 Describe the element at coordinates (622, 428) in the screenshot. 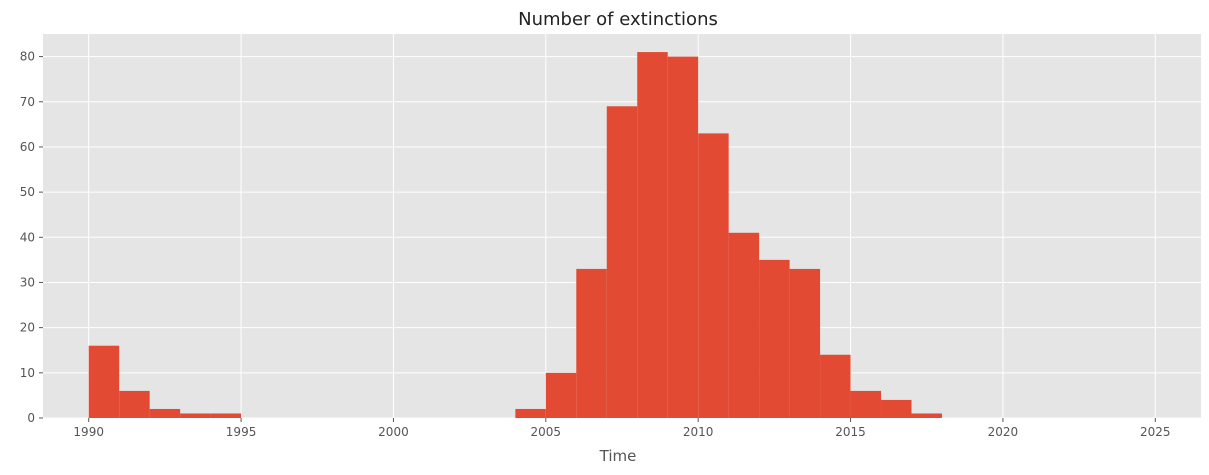

I see `x-axis-ticks: 1990 1995 2000 2005 2010 2015 2020 2025` at that location.